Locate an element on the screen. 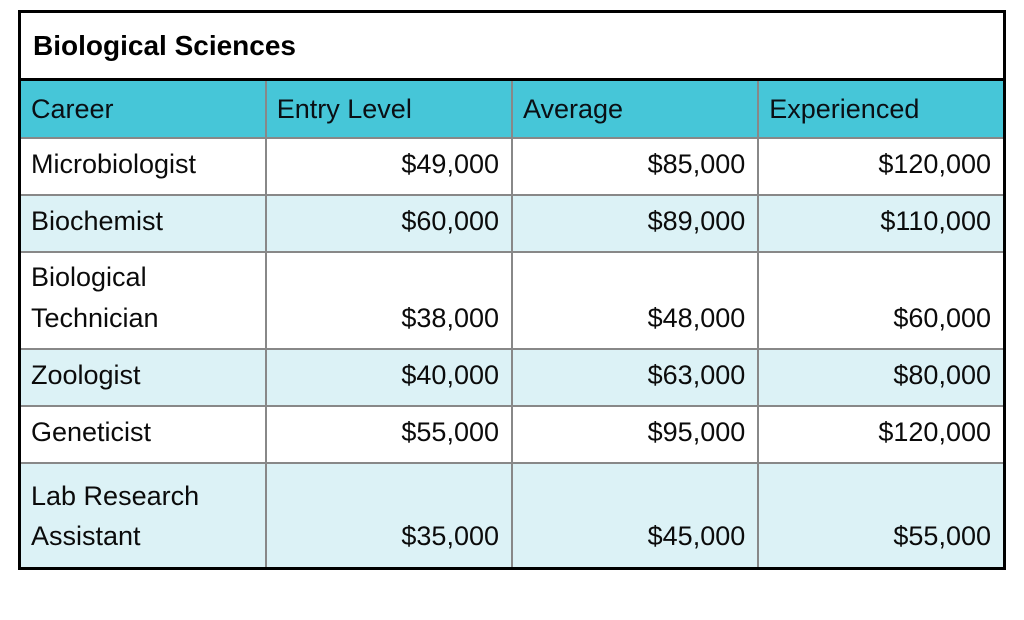 The image size is (1024, 620). header-row: Career Entry Level Average Experienced is located at coordinates (512, 108).